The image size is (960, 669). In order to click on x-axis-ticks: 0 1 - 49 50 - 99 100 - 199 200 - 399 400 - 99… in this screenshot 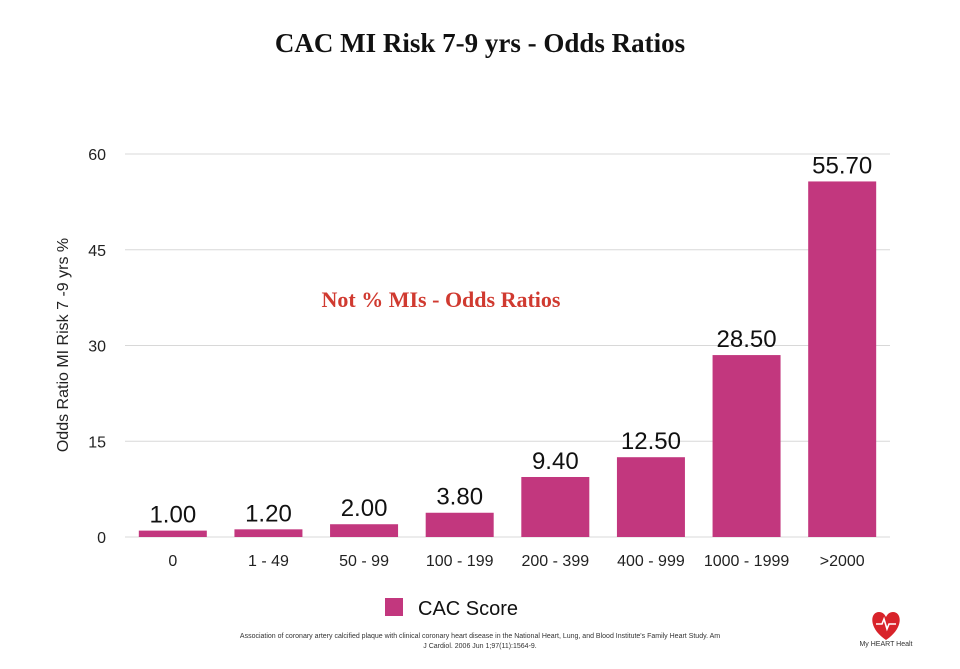, I will do `click(516, 561)`.